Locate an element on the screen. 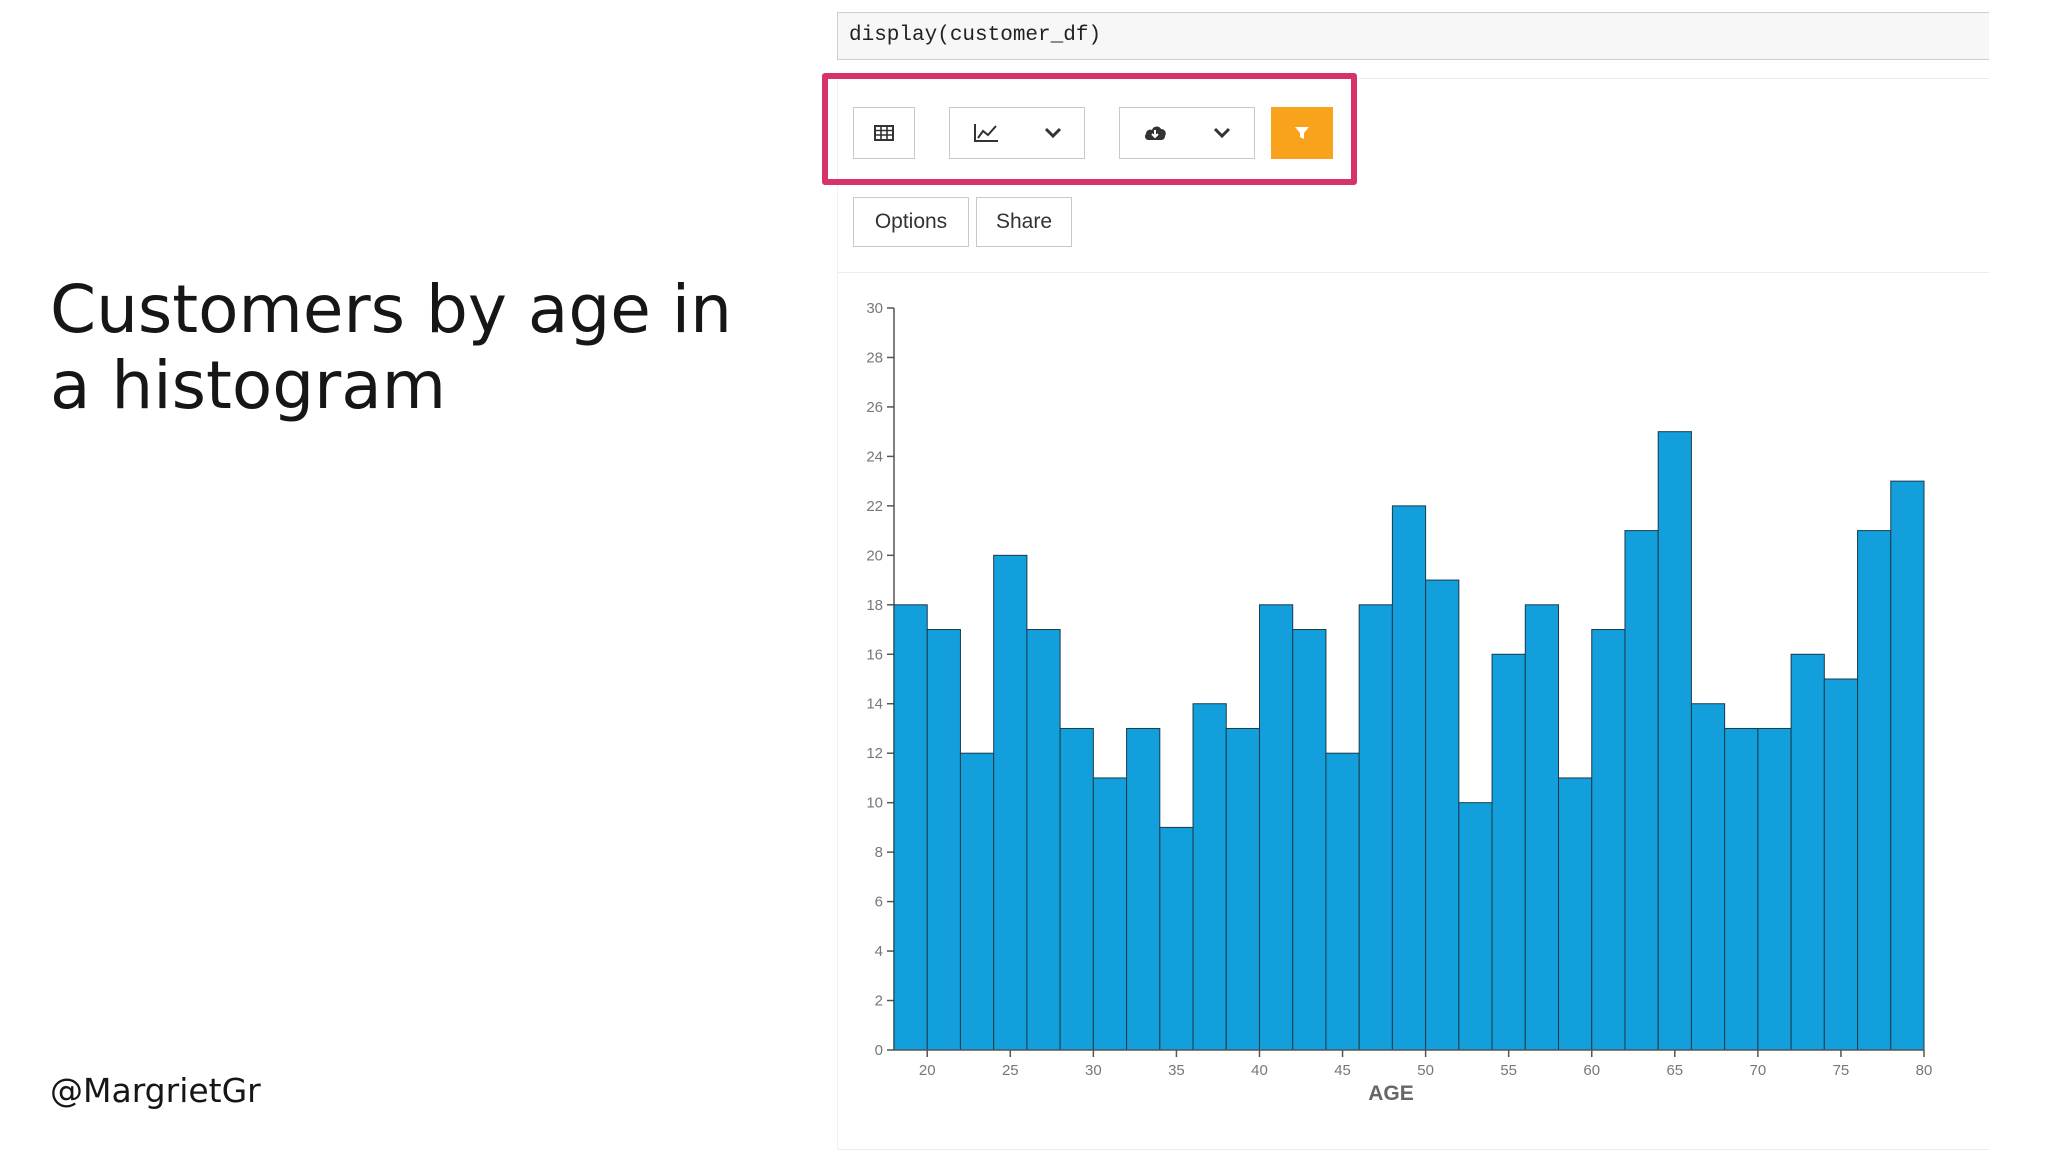 Image resolution: width=2048 pixels, height=1152 pixels. cloud-download-icon is located at coordinates (1155, 133).